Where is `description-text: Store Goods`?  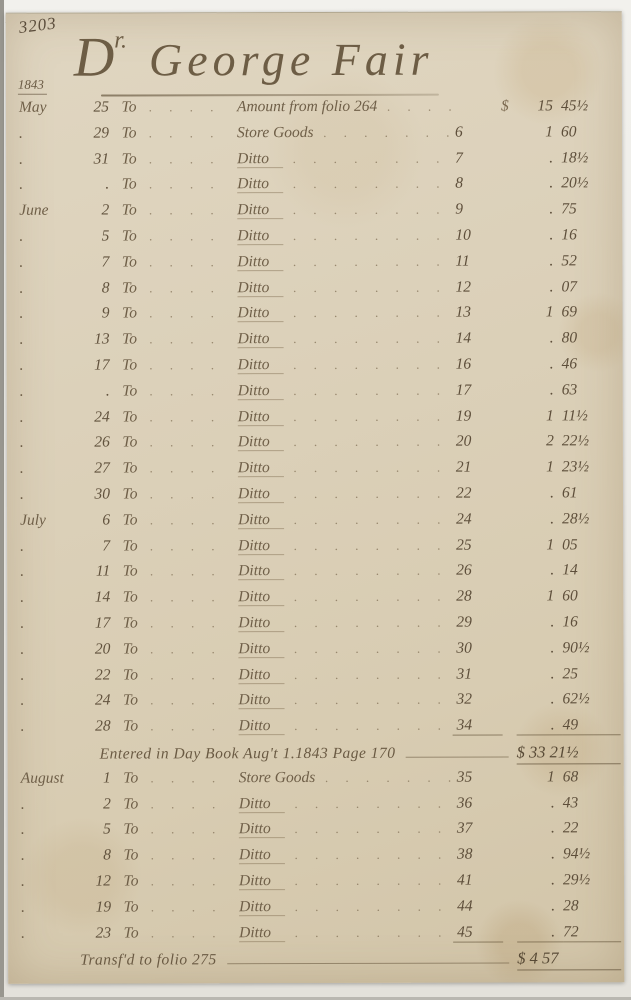
description-text: Store Goods is located at coordinates (277, 777).